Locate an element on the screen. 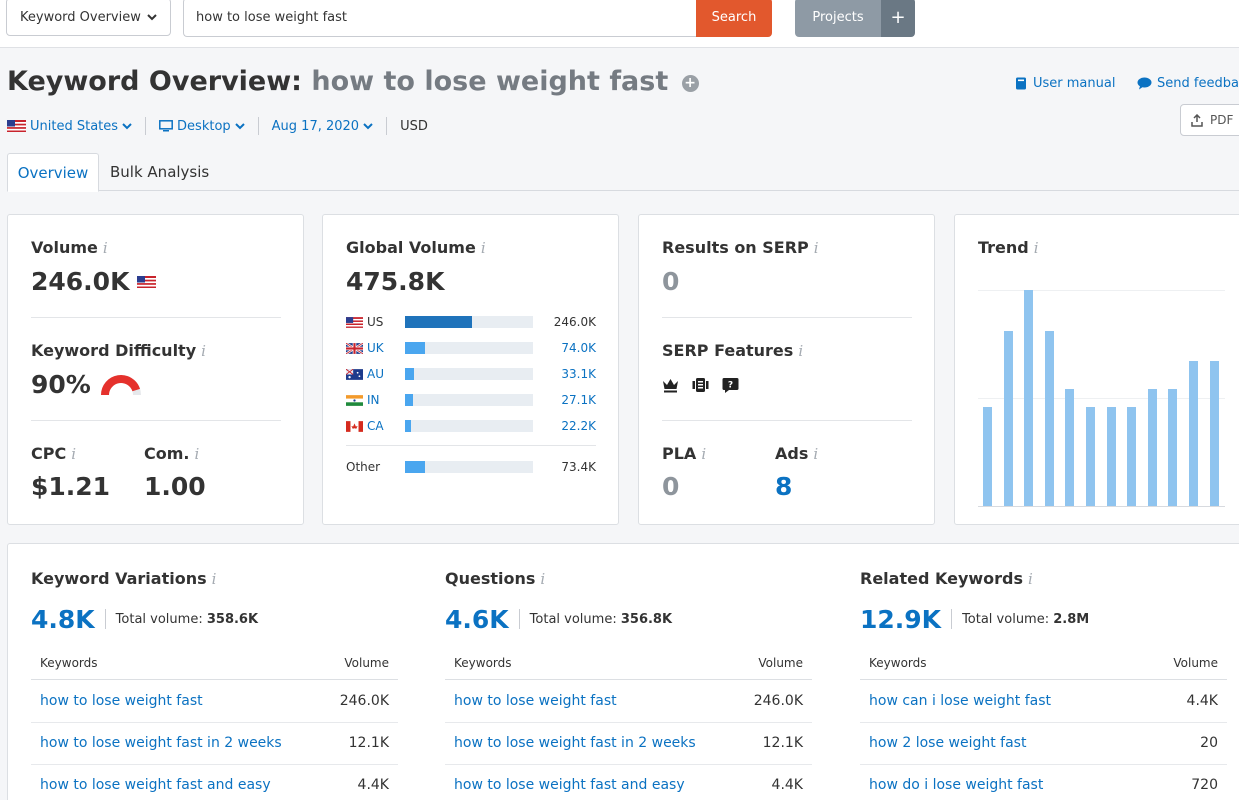 The image size is (1239, 800). panel-count-value: 12.9K is located at coordinates (901, 619).